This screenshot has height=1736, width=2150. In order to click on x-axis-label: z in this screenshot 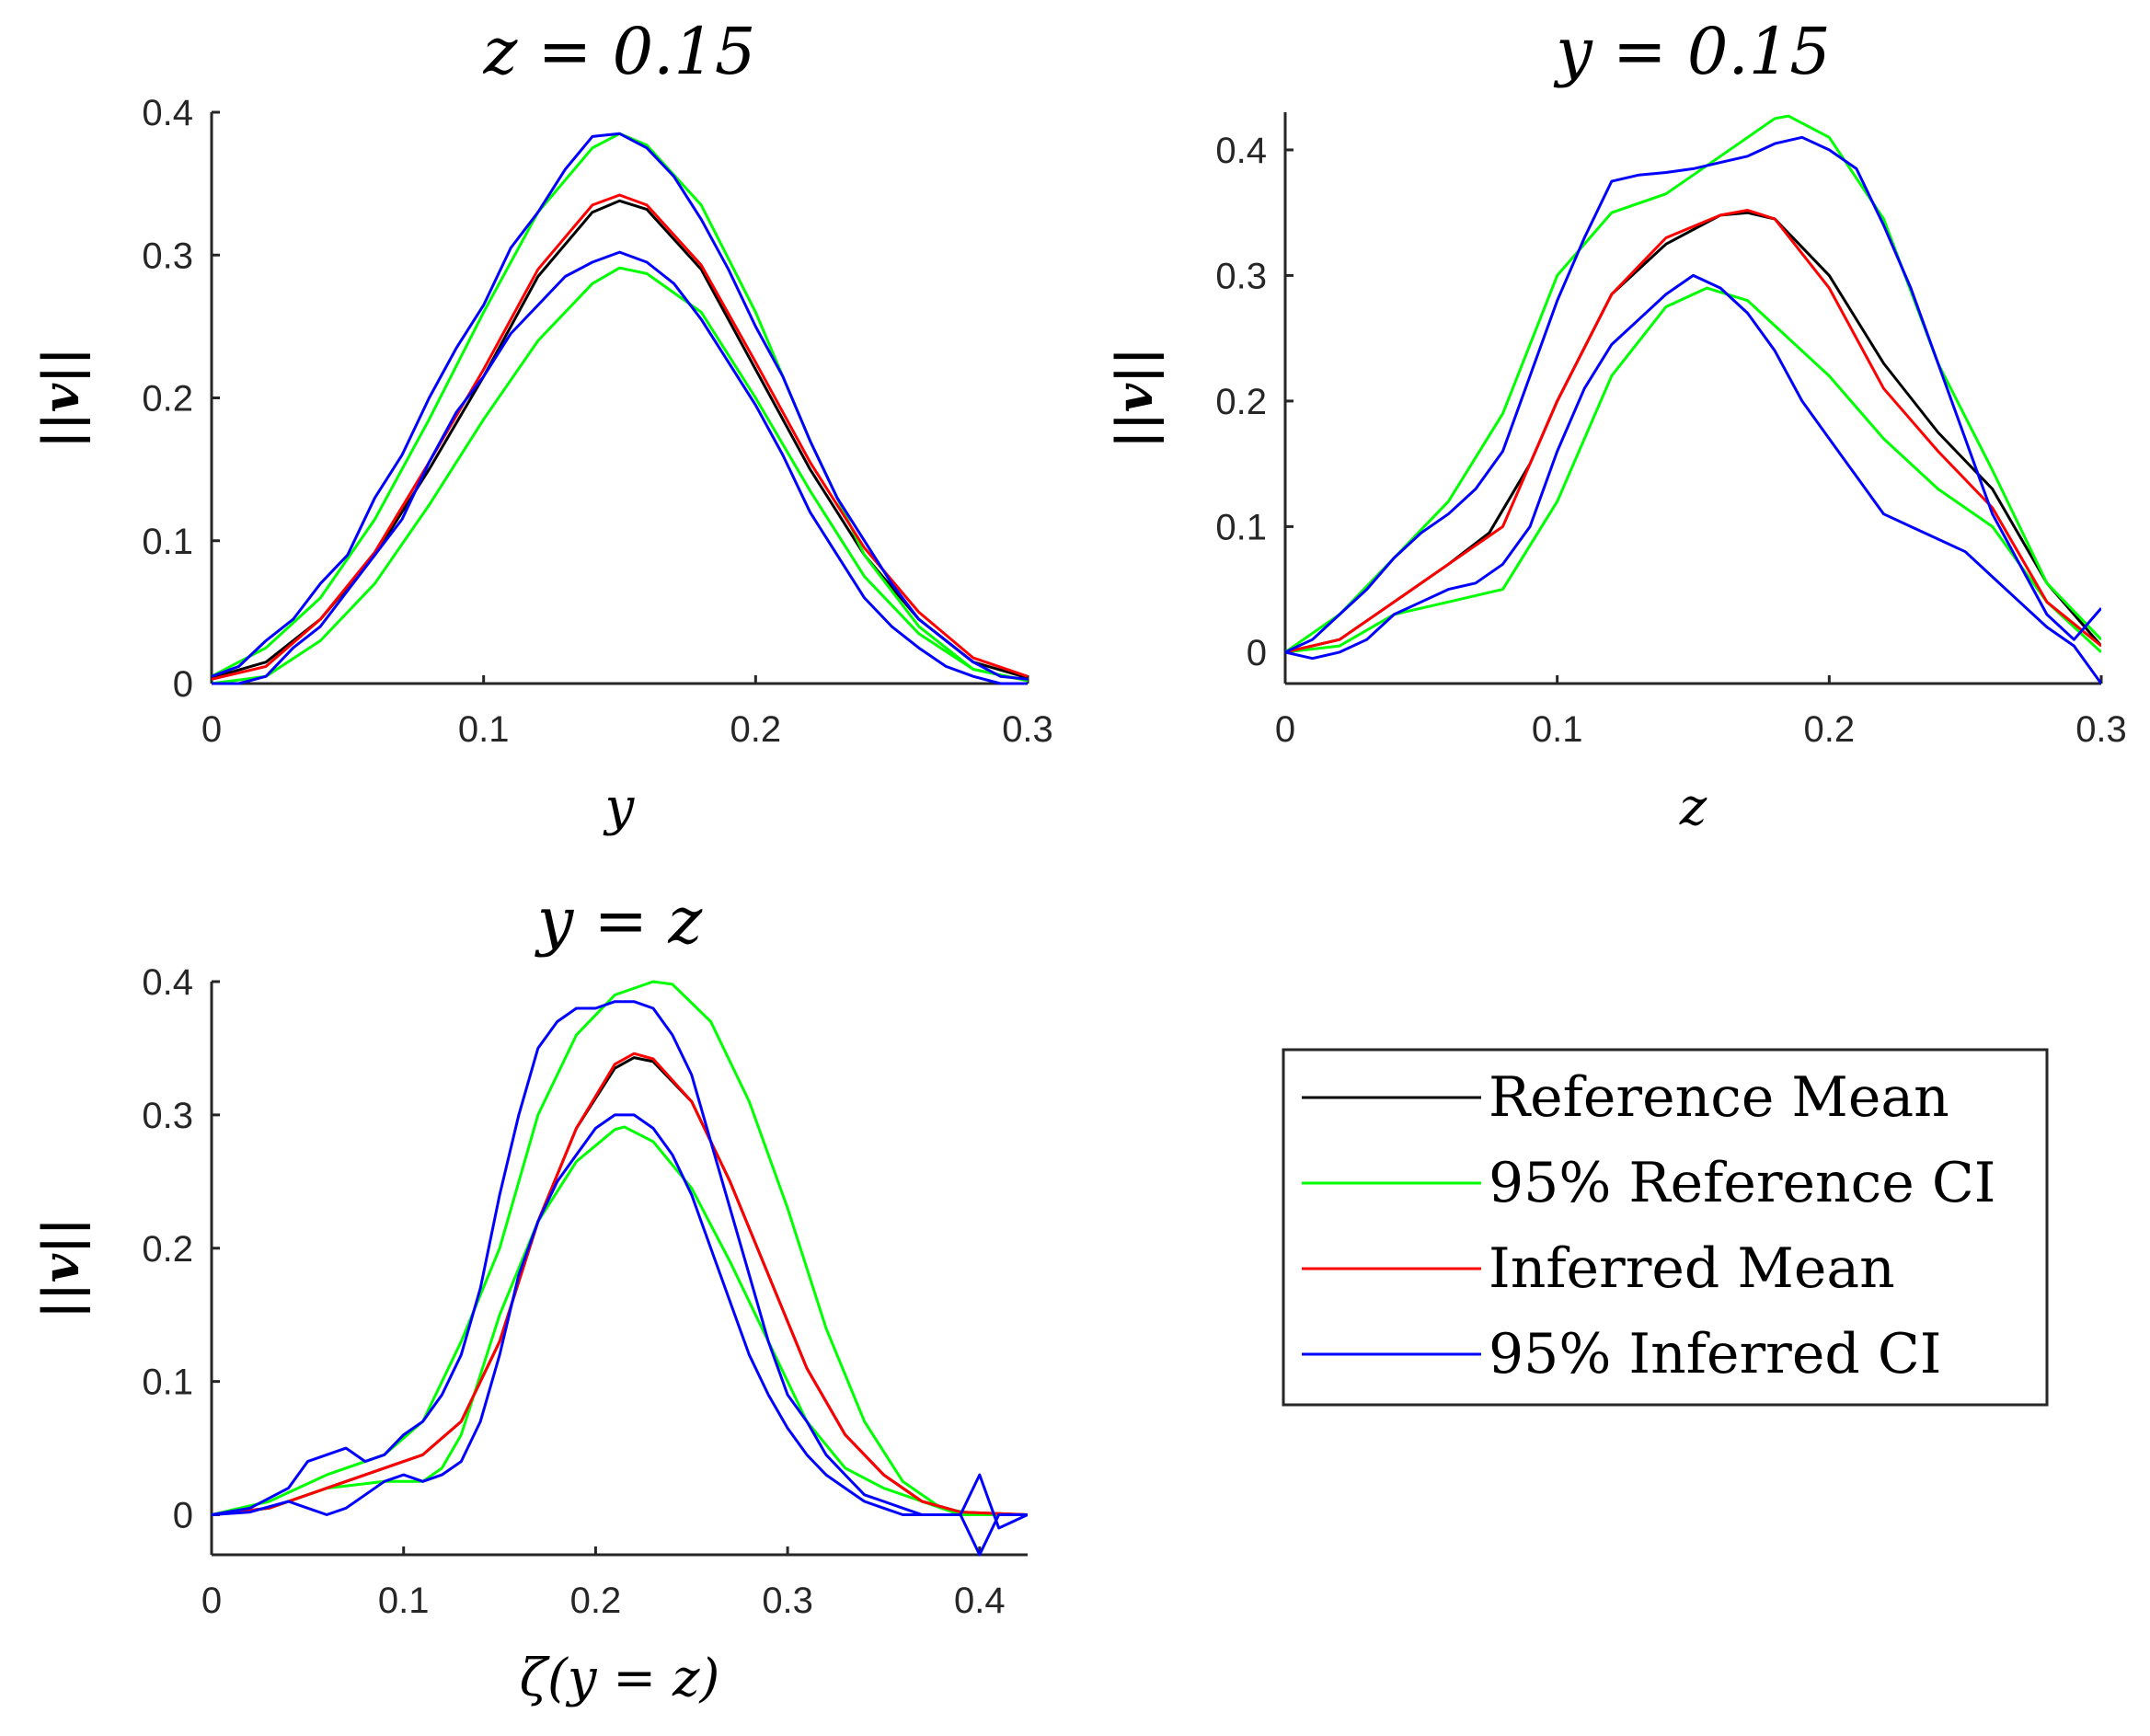, I will do `click(1693, 807)`.